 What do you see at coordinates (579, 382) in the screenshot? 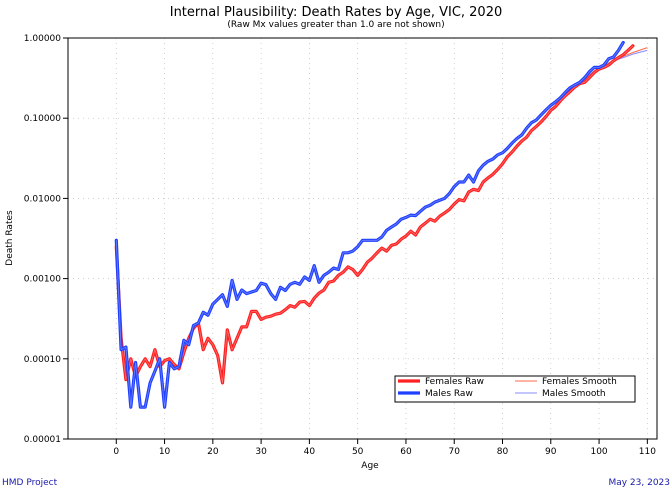
I see `legend-label-females-smooth: Females Smooth` at bounding box center [579, 382].